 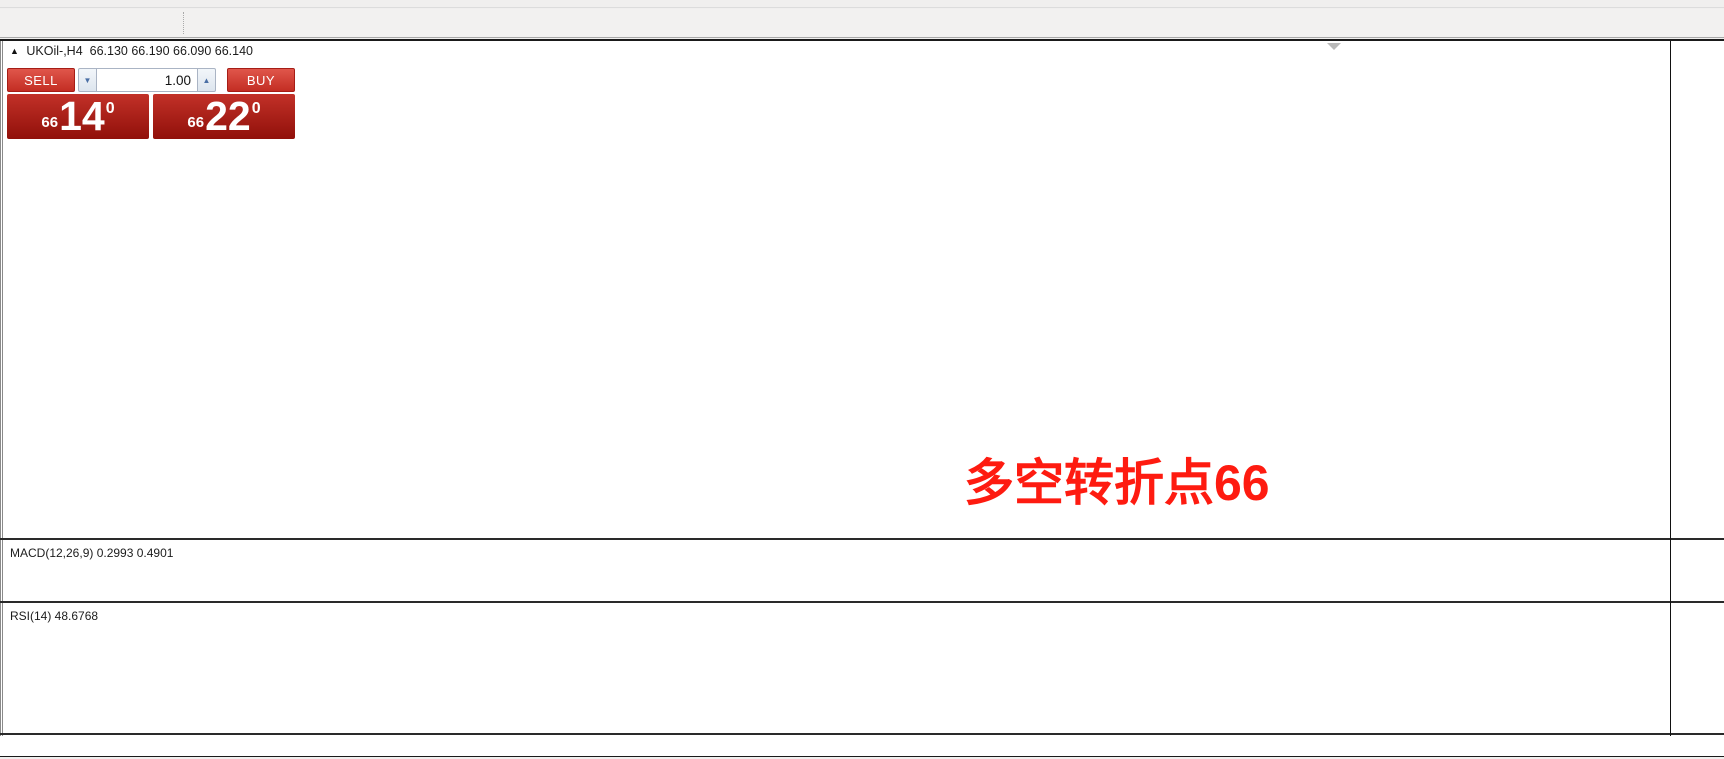 What do you see at coordinates (183, 23) in the screenshot?
I see `toolbar-separator` at bounding box center [183, 23].